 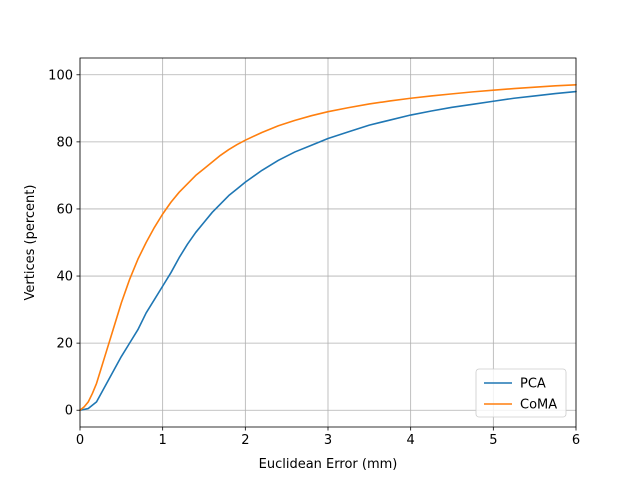 What do you see at coordinates (576, 440) in the screenshot?
I see `x-tick-label: 6` at bounding box center [576, 440].